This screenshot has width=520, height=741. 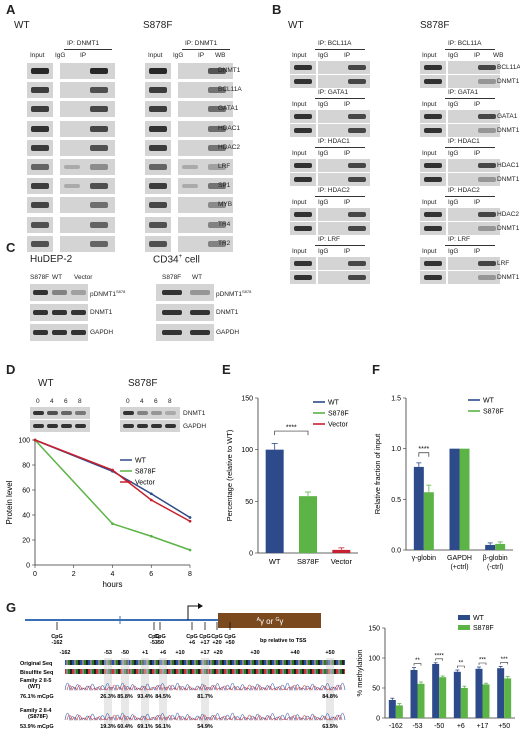 What do you see at coordinates (37, 697) in the screenshot?
I see `panel-g-family-mcpg: 76.1% mCpG` at bounding box center [37, 697].